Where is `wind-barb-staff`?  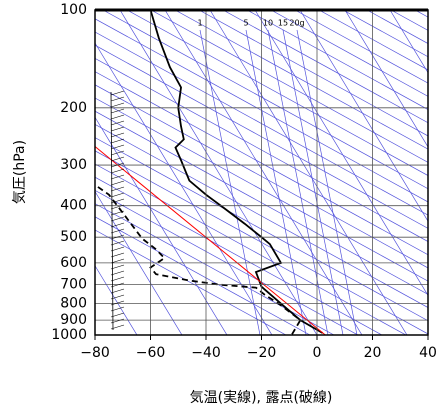
wind-barb-staff is located at coordinates (112, 211).